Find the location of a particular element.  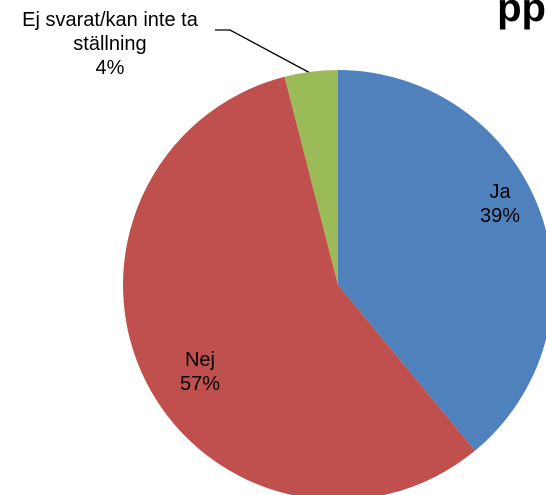

value-label: 39% is located at coordinates (500, 216).